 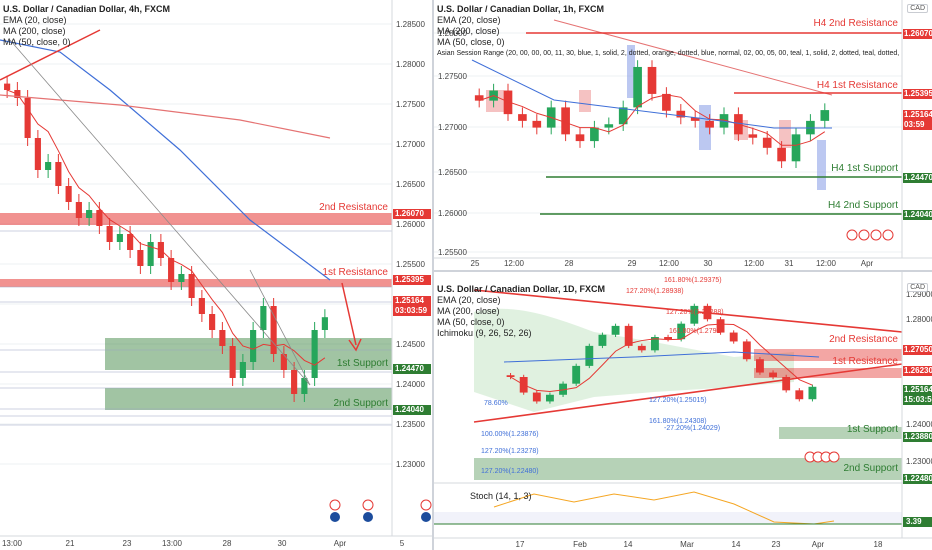 What do you see at coordinates (632, 263) in the screenshot?
I see `time-tick-label: 29` at bounding box center [632, 263].